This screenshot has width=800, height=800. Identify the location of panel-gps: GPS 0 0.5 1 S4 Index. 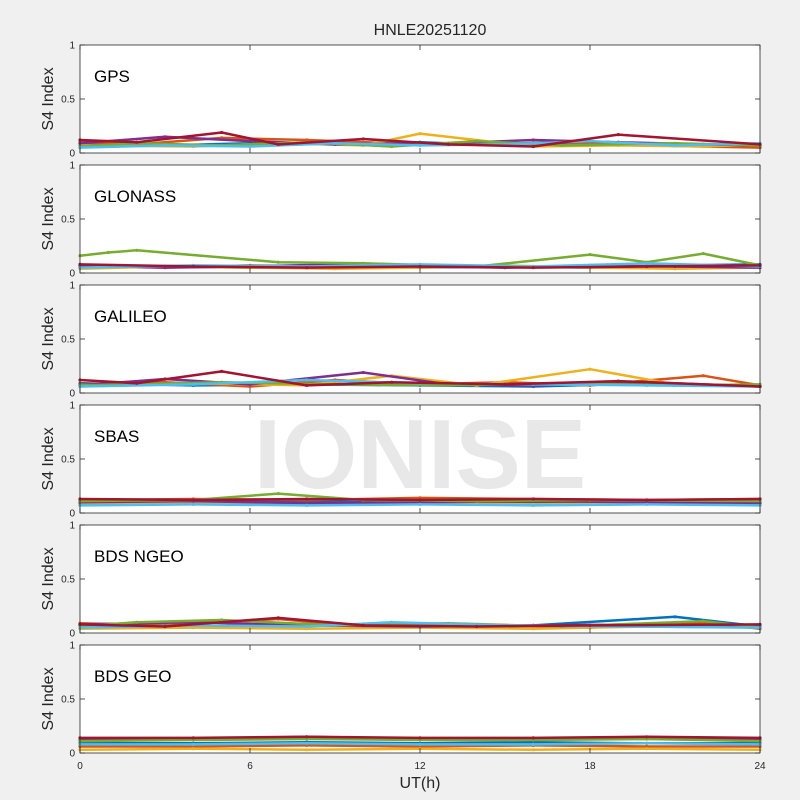
(401, 100).